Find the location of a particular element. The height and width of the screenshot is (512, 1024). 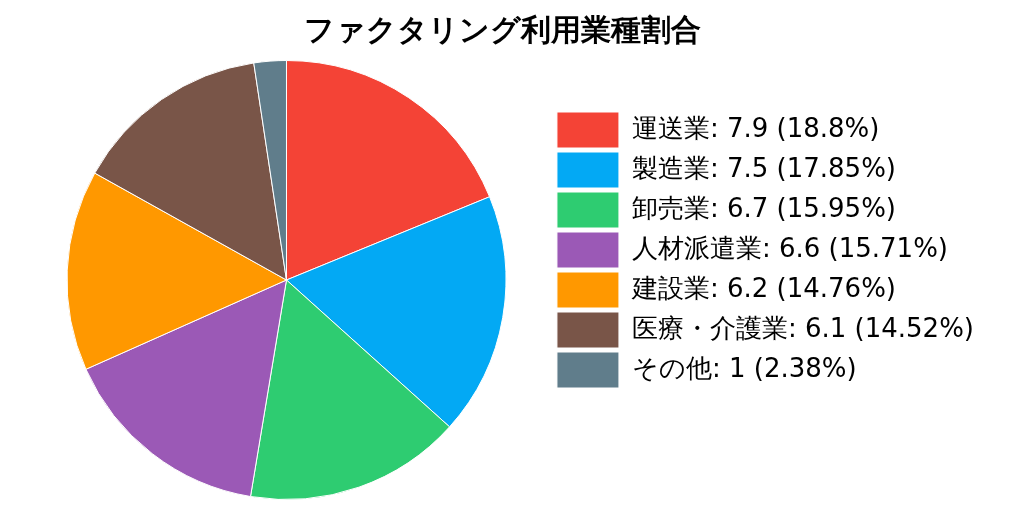

legend-label: 製造業: 7.5 (17.85%) is located at coordinates (763, 167).